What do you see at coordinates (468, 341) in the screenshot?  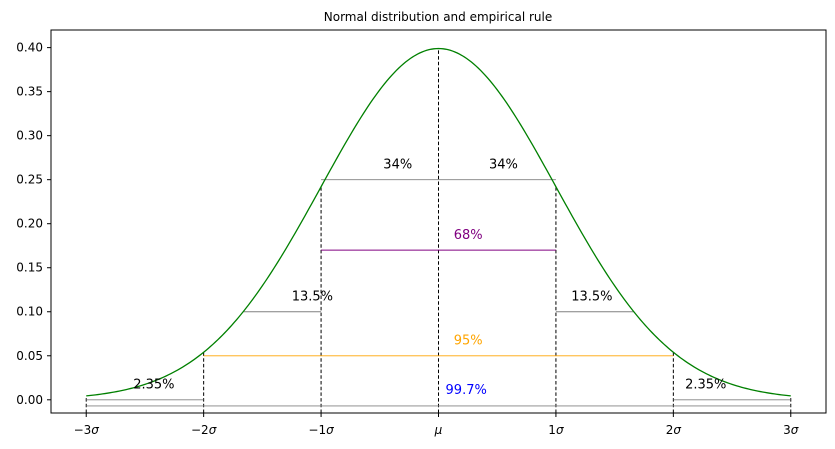 I see `percentage-annotation: 95%` at bounding box center [468, 341].